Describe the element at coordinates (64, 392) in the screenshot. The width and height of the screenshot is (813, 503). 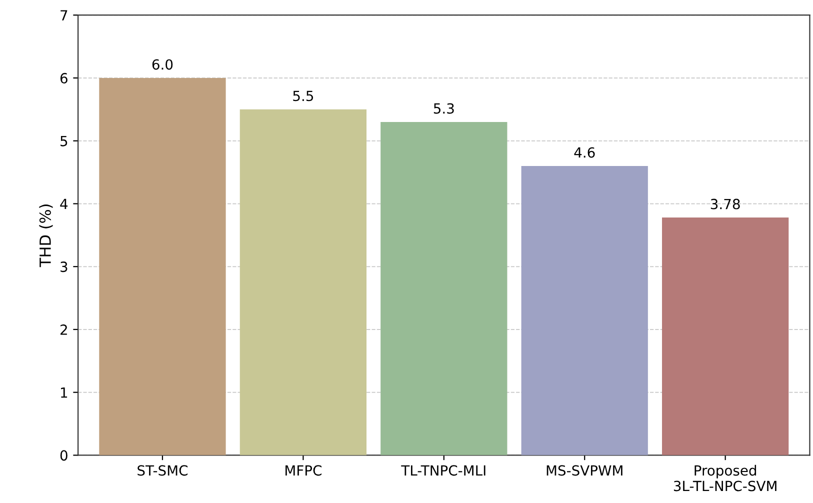
I see `y-tick-label: 1` at that location.